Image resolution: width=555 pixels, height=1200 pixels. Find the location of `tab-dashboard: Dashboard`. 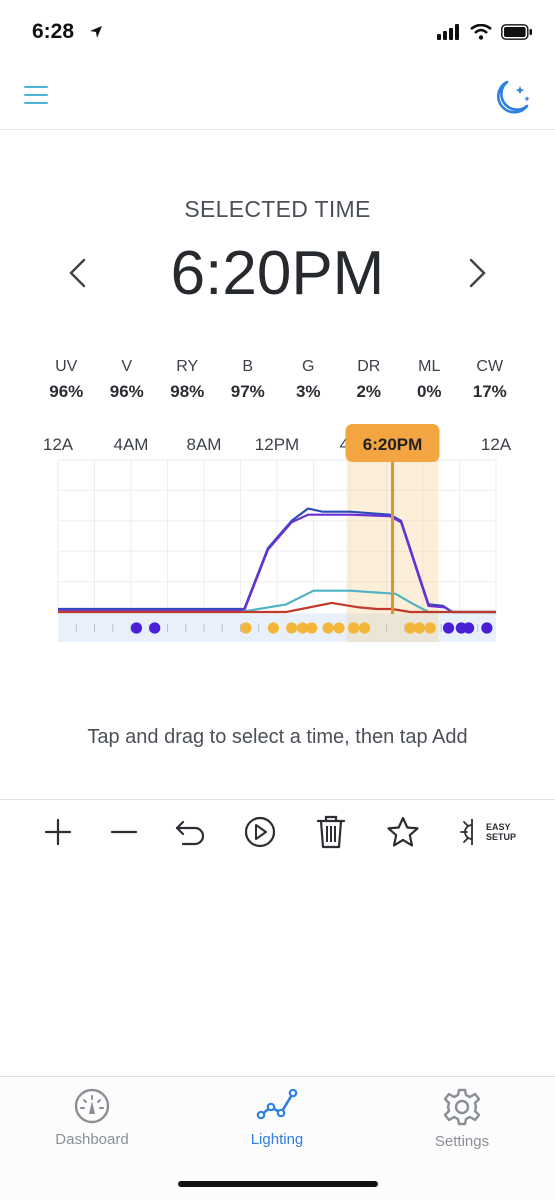

tab-dashboard: Dashboard is located at coordinates (92, 1117).